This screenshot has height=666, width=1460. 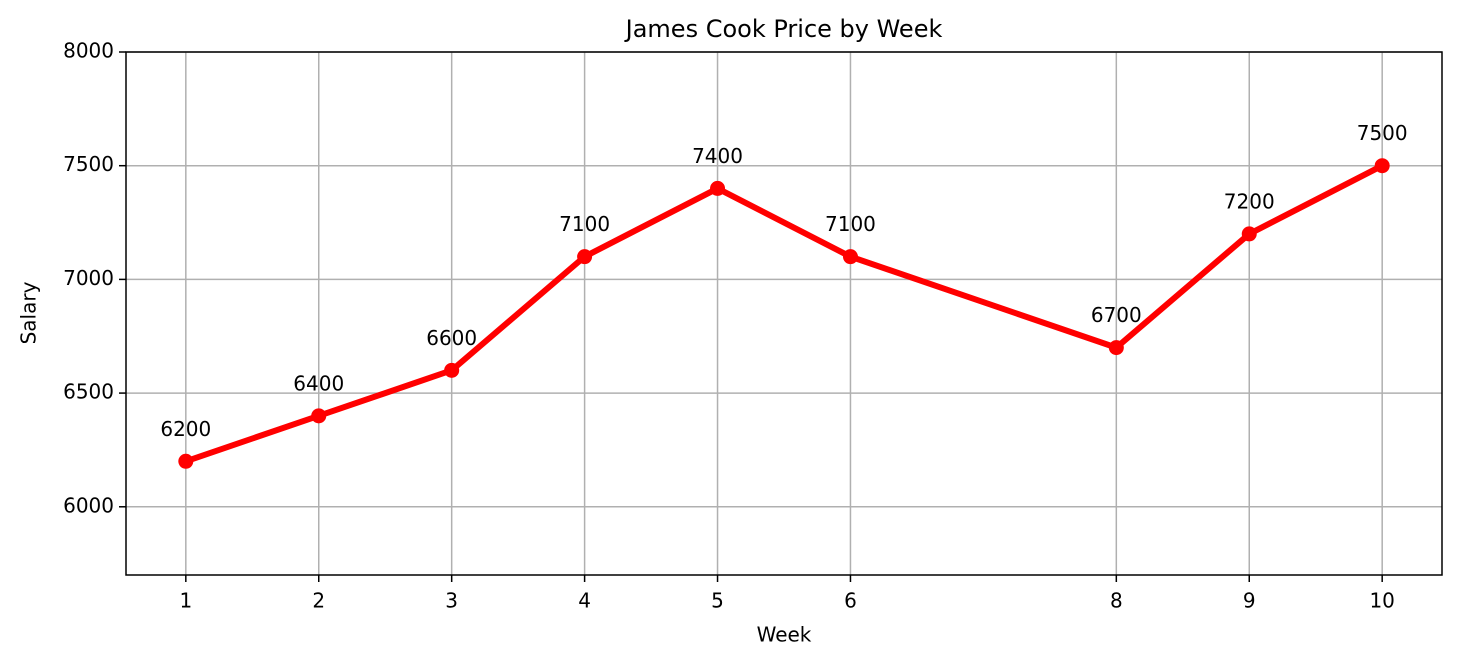 What do you see at coordinates (185, 601) in the screenshot?
I see `x-tick-label: 1` at bounding box center [185, 601].